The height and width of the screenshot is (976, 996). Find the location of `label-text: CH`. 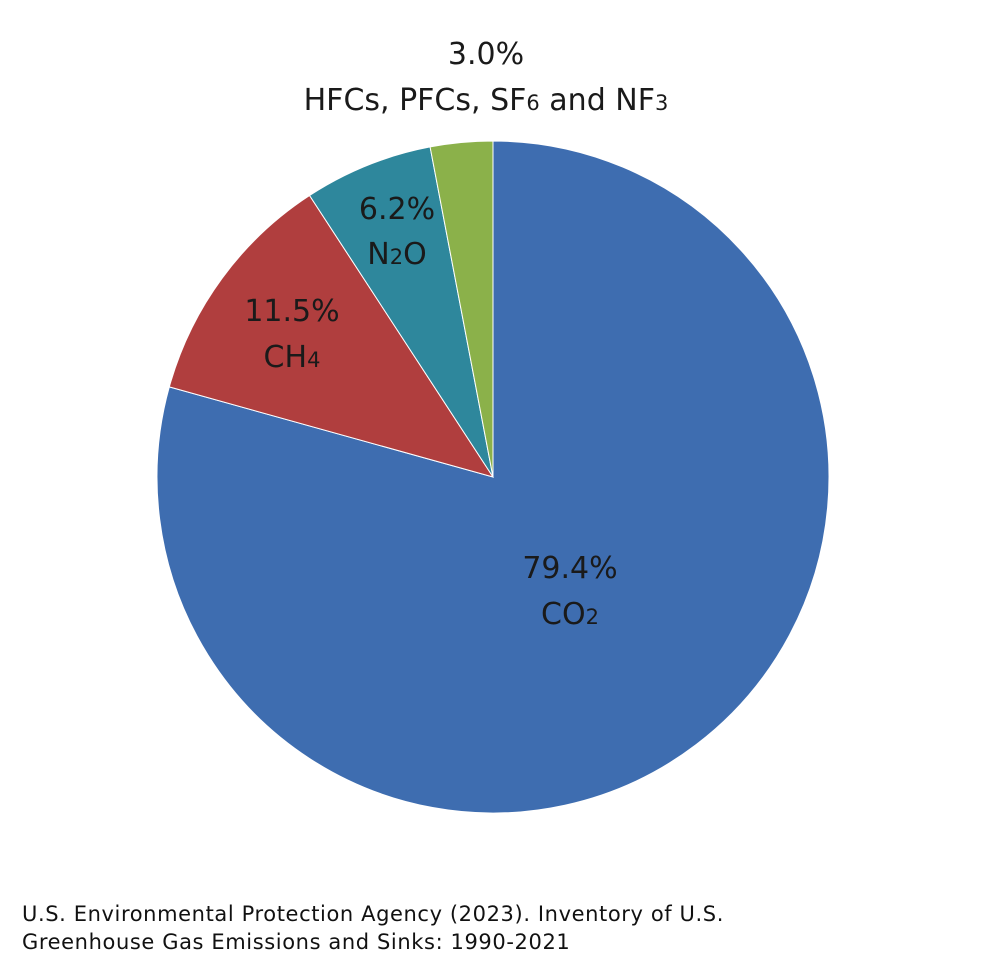

label-text: CH is located at coordinates (286, 357).